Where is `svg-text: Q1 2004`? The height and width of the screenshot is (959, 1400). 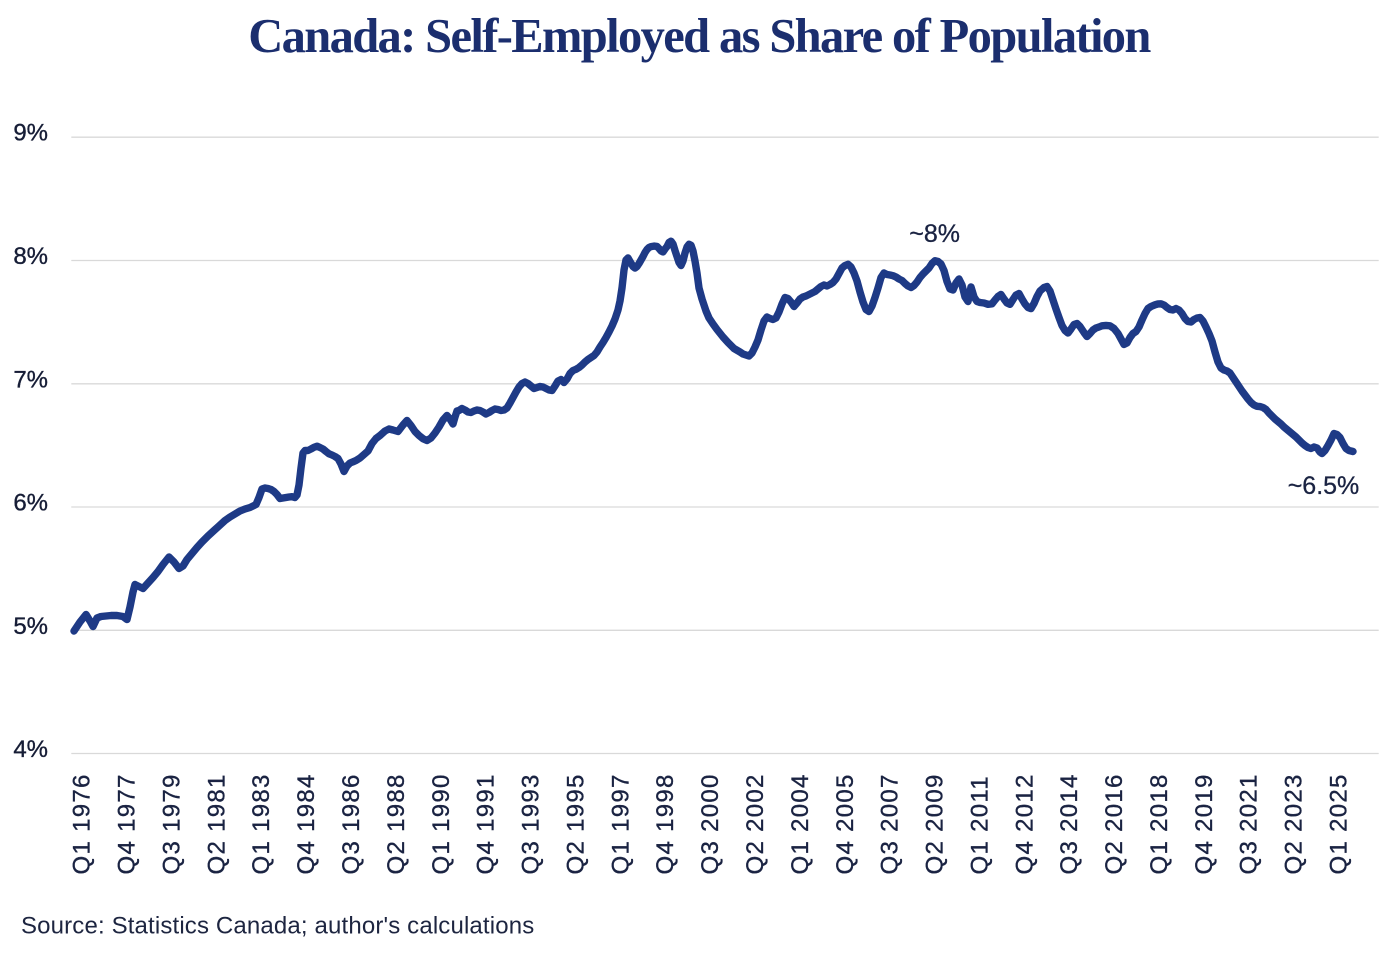
svg-text: Q1 2004 is located at coordinates (800, 823).